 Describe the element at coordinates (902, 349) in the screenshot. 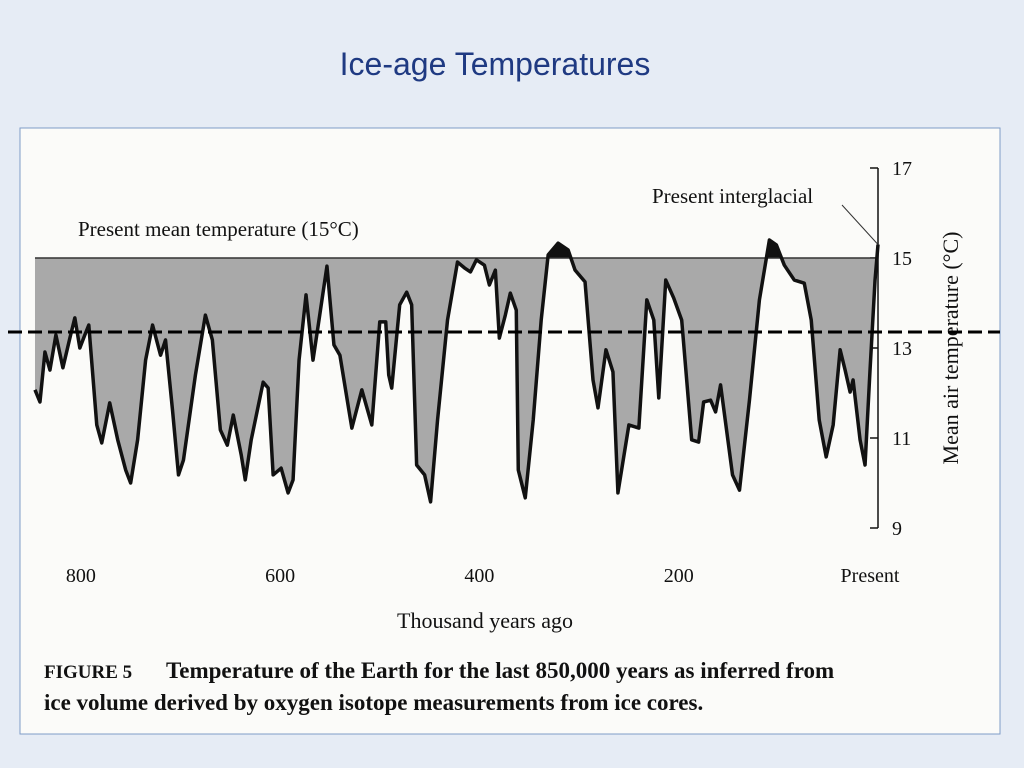

I see `y-tick-label: 13` at that location.